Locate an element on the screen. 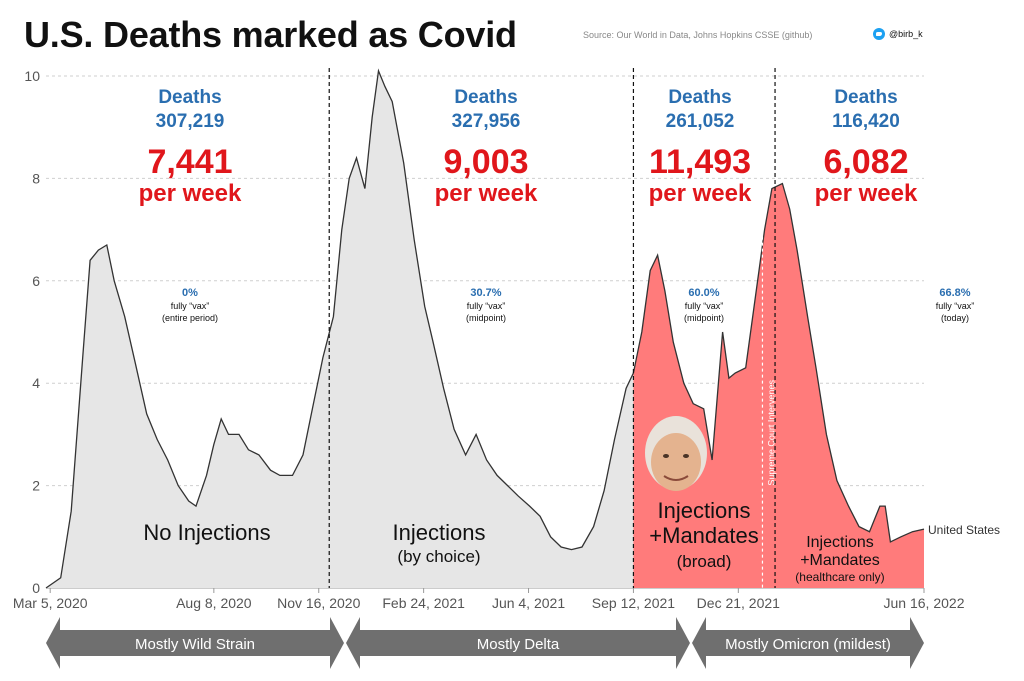 Image resolution: width=1024 pixels, height=681 pixels. x-tick-label: Jun 4, 2021 is located at coordinates (528, 603).